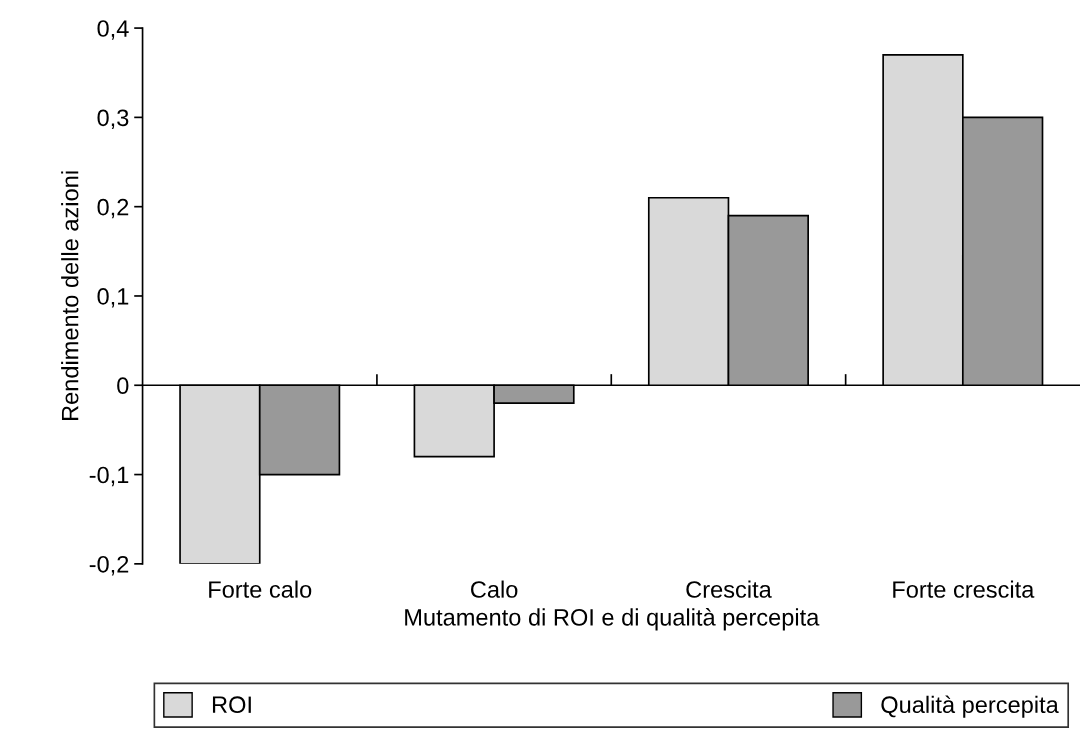  What do you see at coordinates (70, 296) in the screenshot?
I see `y-axis-title: Rendimento delle azioni` at bounding box center [70, 296].